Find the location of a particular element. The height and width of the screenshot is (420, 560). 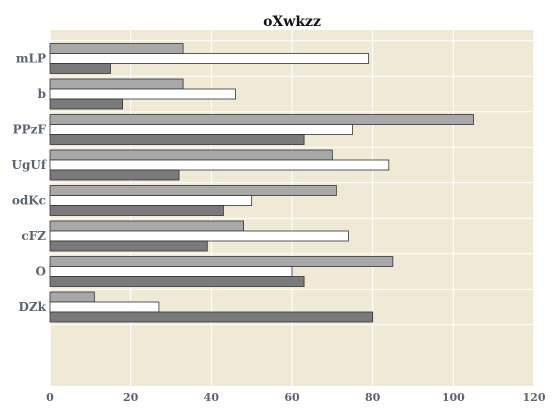

y-tick-label: O is located at coordinates (41, 272).